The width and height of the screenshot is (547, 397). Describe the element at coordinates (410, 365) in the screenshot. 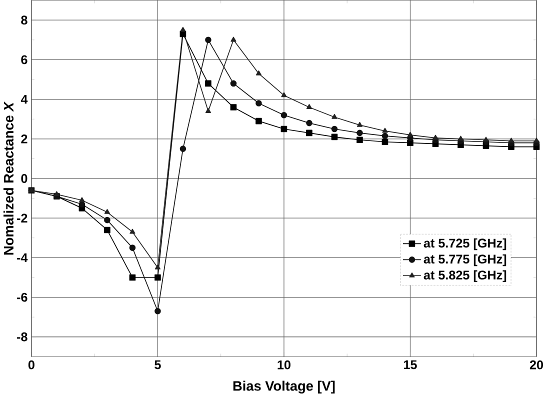

I see `x-tick-label: 15` at that location.